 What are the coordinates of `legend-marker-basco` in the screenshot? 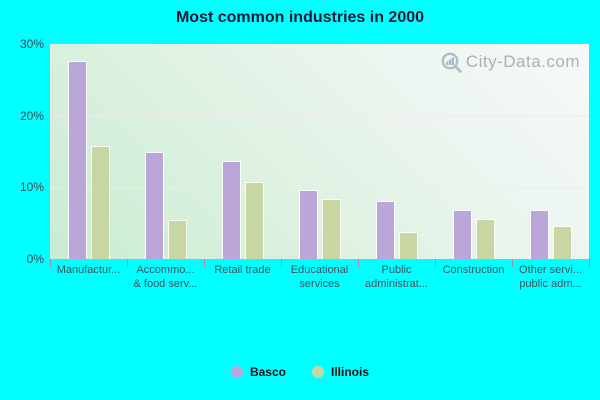 It's located at (236, 372).